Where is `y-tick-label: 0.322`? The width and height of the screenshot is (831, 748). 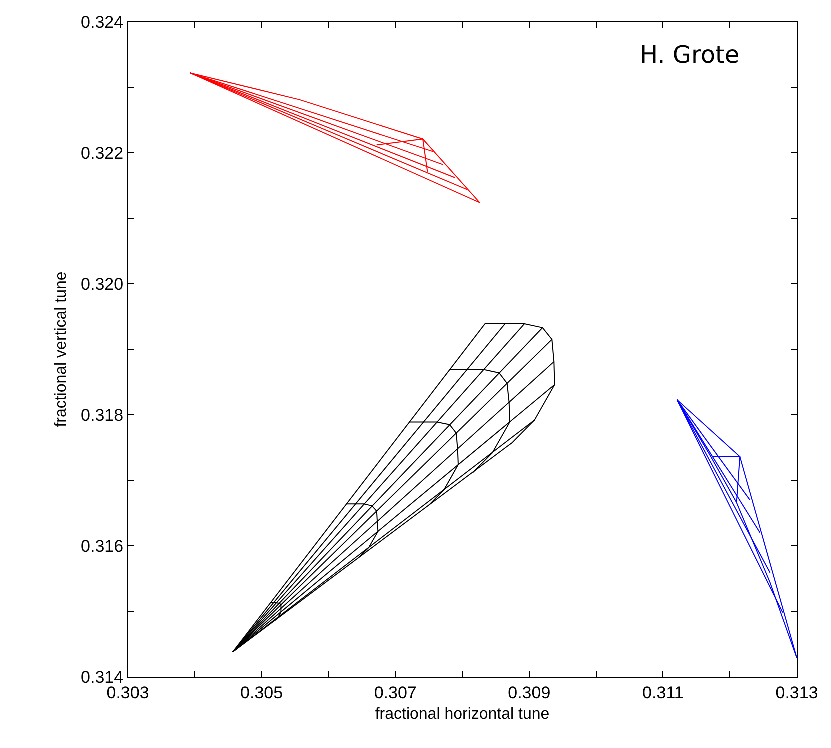 y-tick-label: 0.322 is located at coordinates (102, 153).